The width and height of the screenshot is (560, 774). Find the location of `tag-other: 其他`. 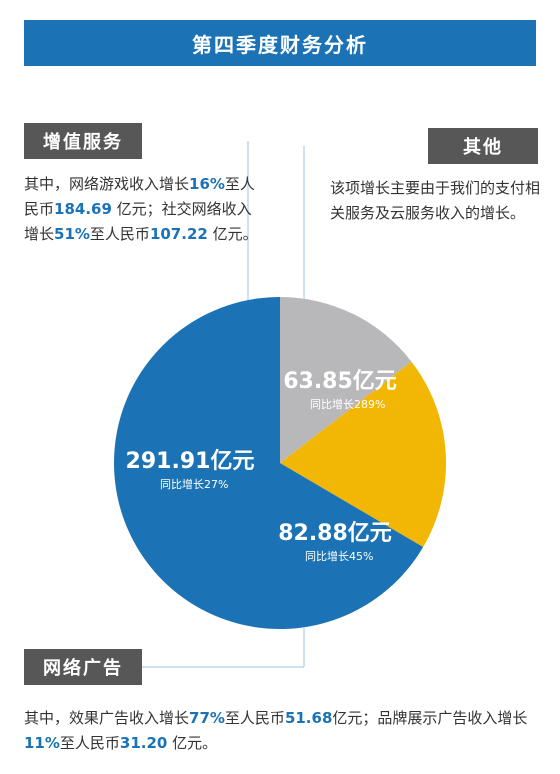

tag-other: 其他 is located at coordinates (483, 146).